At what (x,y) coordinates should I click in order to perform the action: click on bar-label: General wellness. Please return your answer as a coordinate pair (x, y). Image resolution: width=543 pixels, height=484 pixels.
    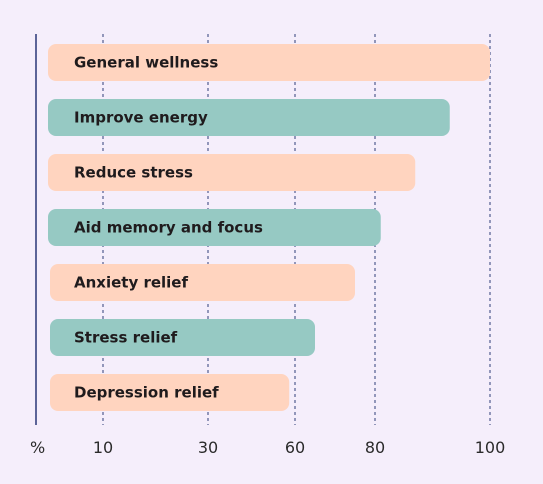
    Looking at the image, I should click on (146, 63).